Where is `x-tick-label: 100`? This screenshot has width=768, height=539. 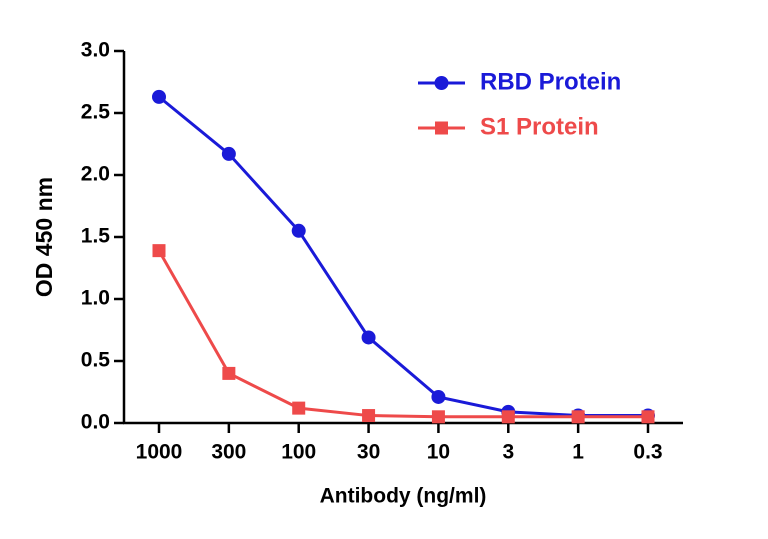 x-tick-label: 100 is located at coordinates (298, 452).